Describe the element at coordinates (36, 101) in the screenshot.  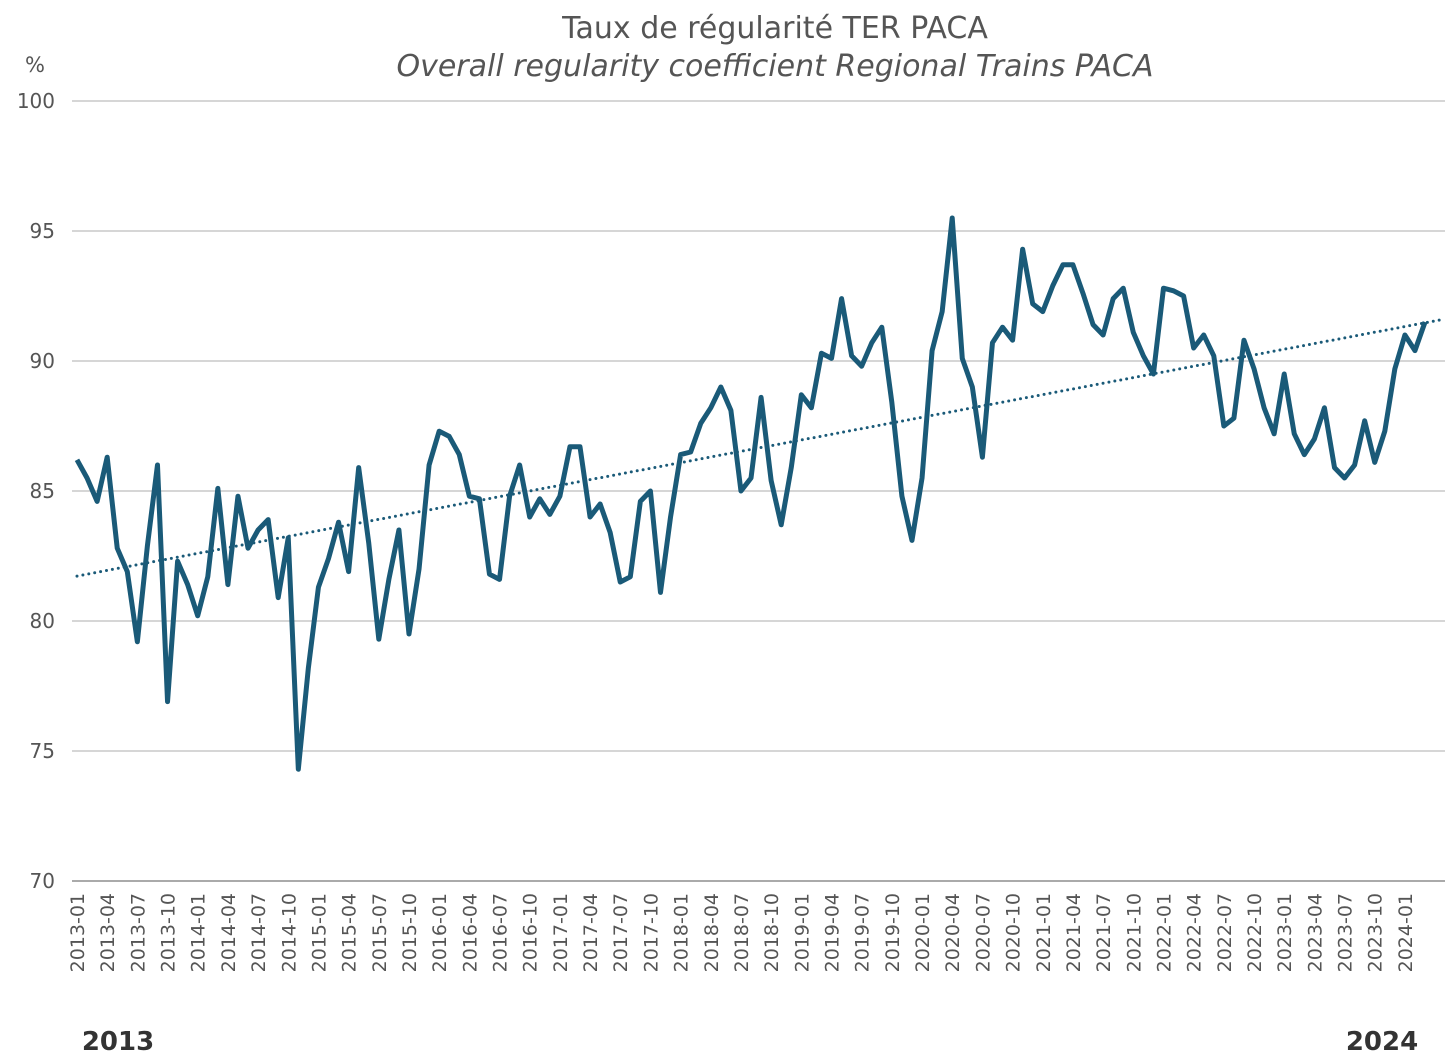
I see `y-tick-label: 100` at that location.